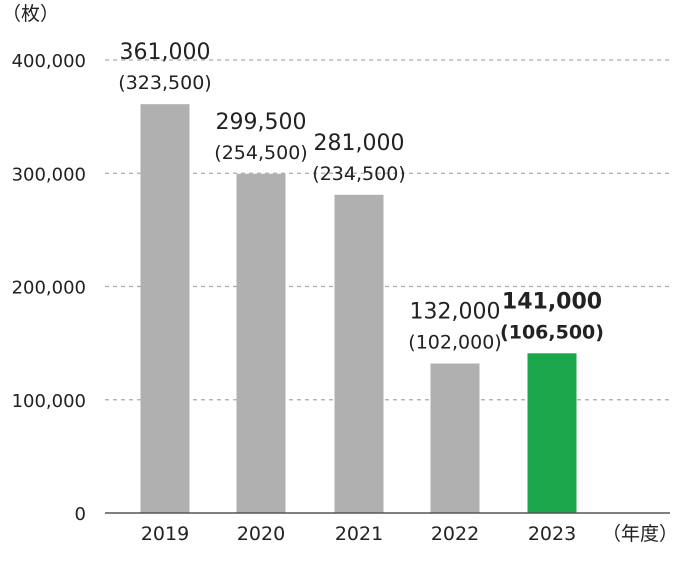 This screenshot has height=575, width=675. What do you see at coordinates (359, 353) in the screenshot?
I see `bar-2021` at bounding box center [359, 353].